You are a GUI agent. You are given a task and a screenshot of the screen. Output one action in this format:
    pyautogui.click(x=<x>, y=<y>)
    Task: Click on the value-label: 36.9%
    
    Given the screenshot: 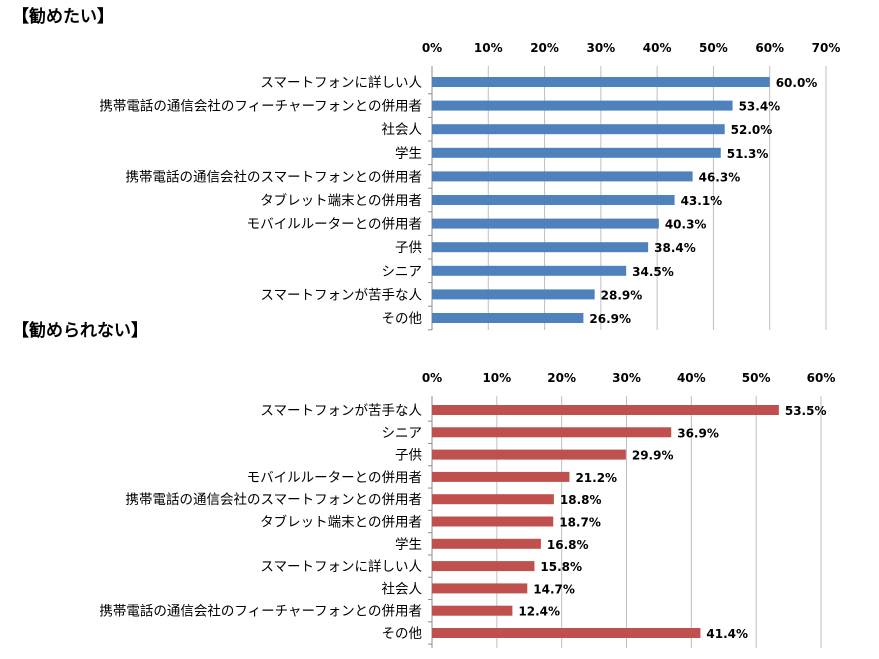 What is the action you would take?
    pyautogui.click(x=698, y=433)
    